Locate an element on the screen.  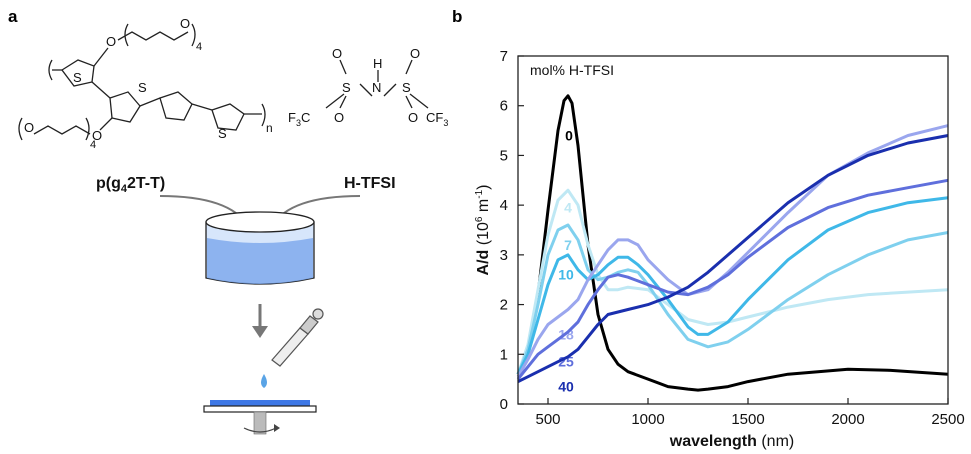
dopant-atom-n: N is located at coordinates (376, 87).